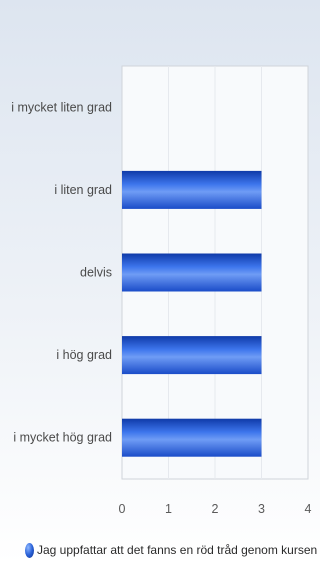  Describe the element at coordinates (29, 550) in the screenshot. I see `legend-swatch` at that location.